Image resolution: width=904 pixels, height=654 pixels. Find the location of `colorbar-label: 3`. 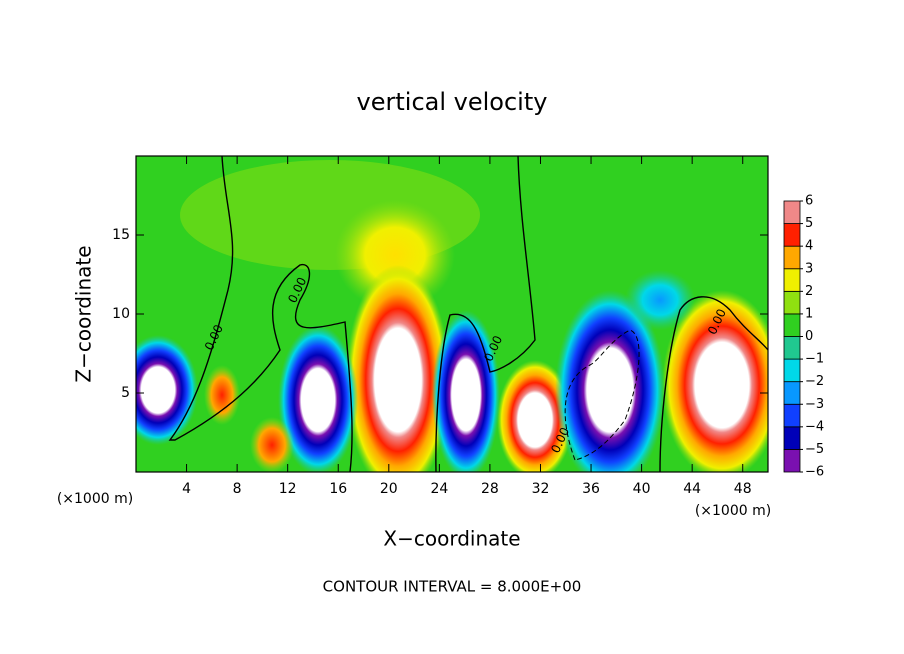

colorbar-label: 3 is located at coordinates (809, 268).